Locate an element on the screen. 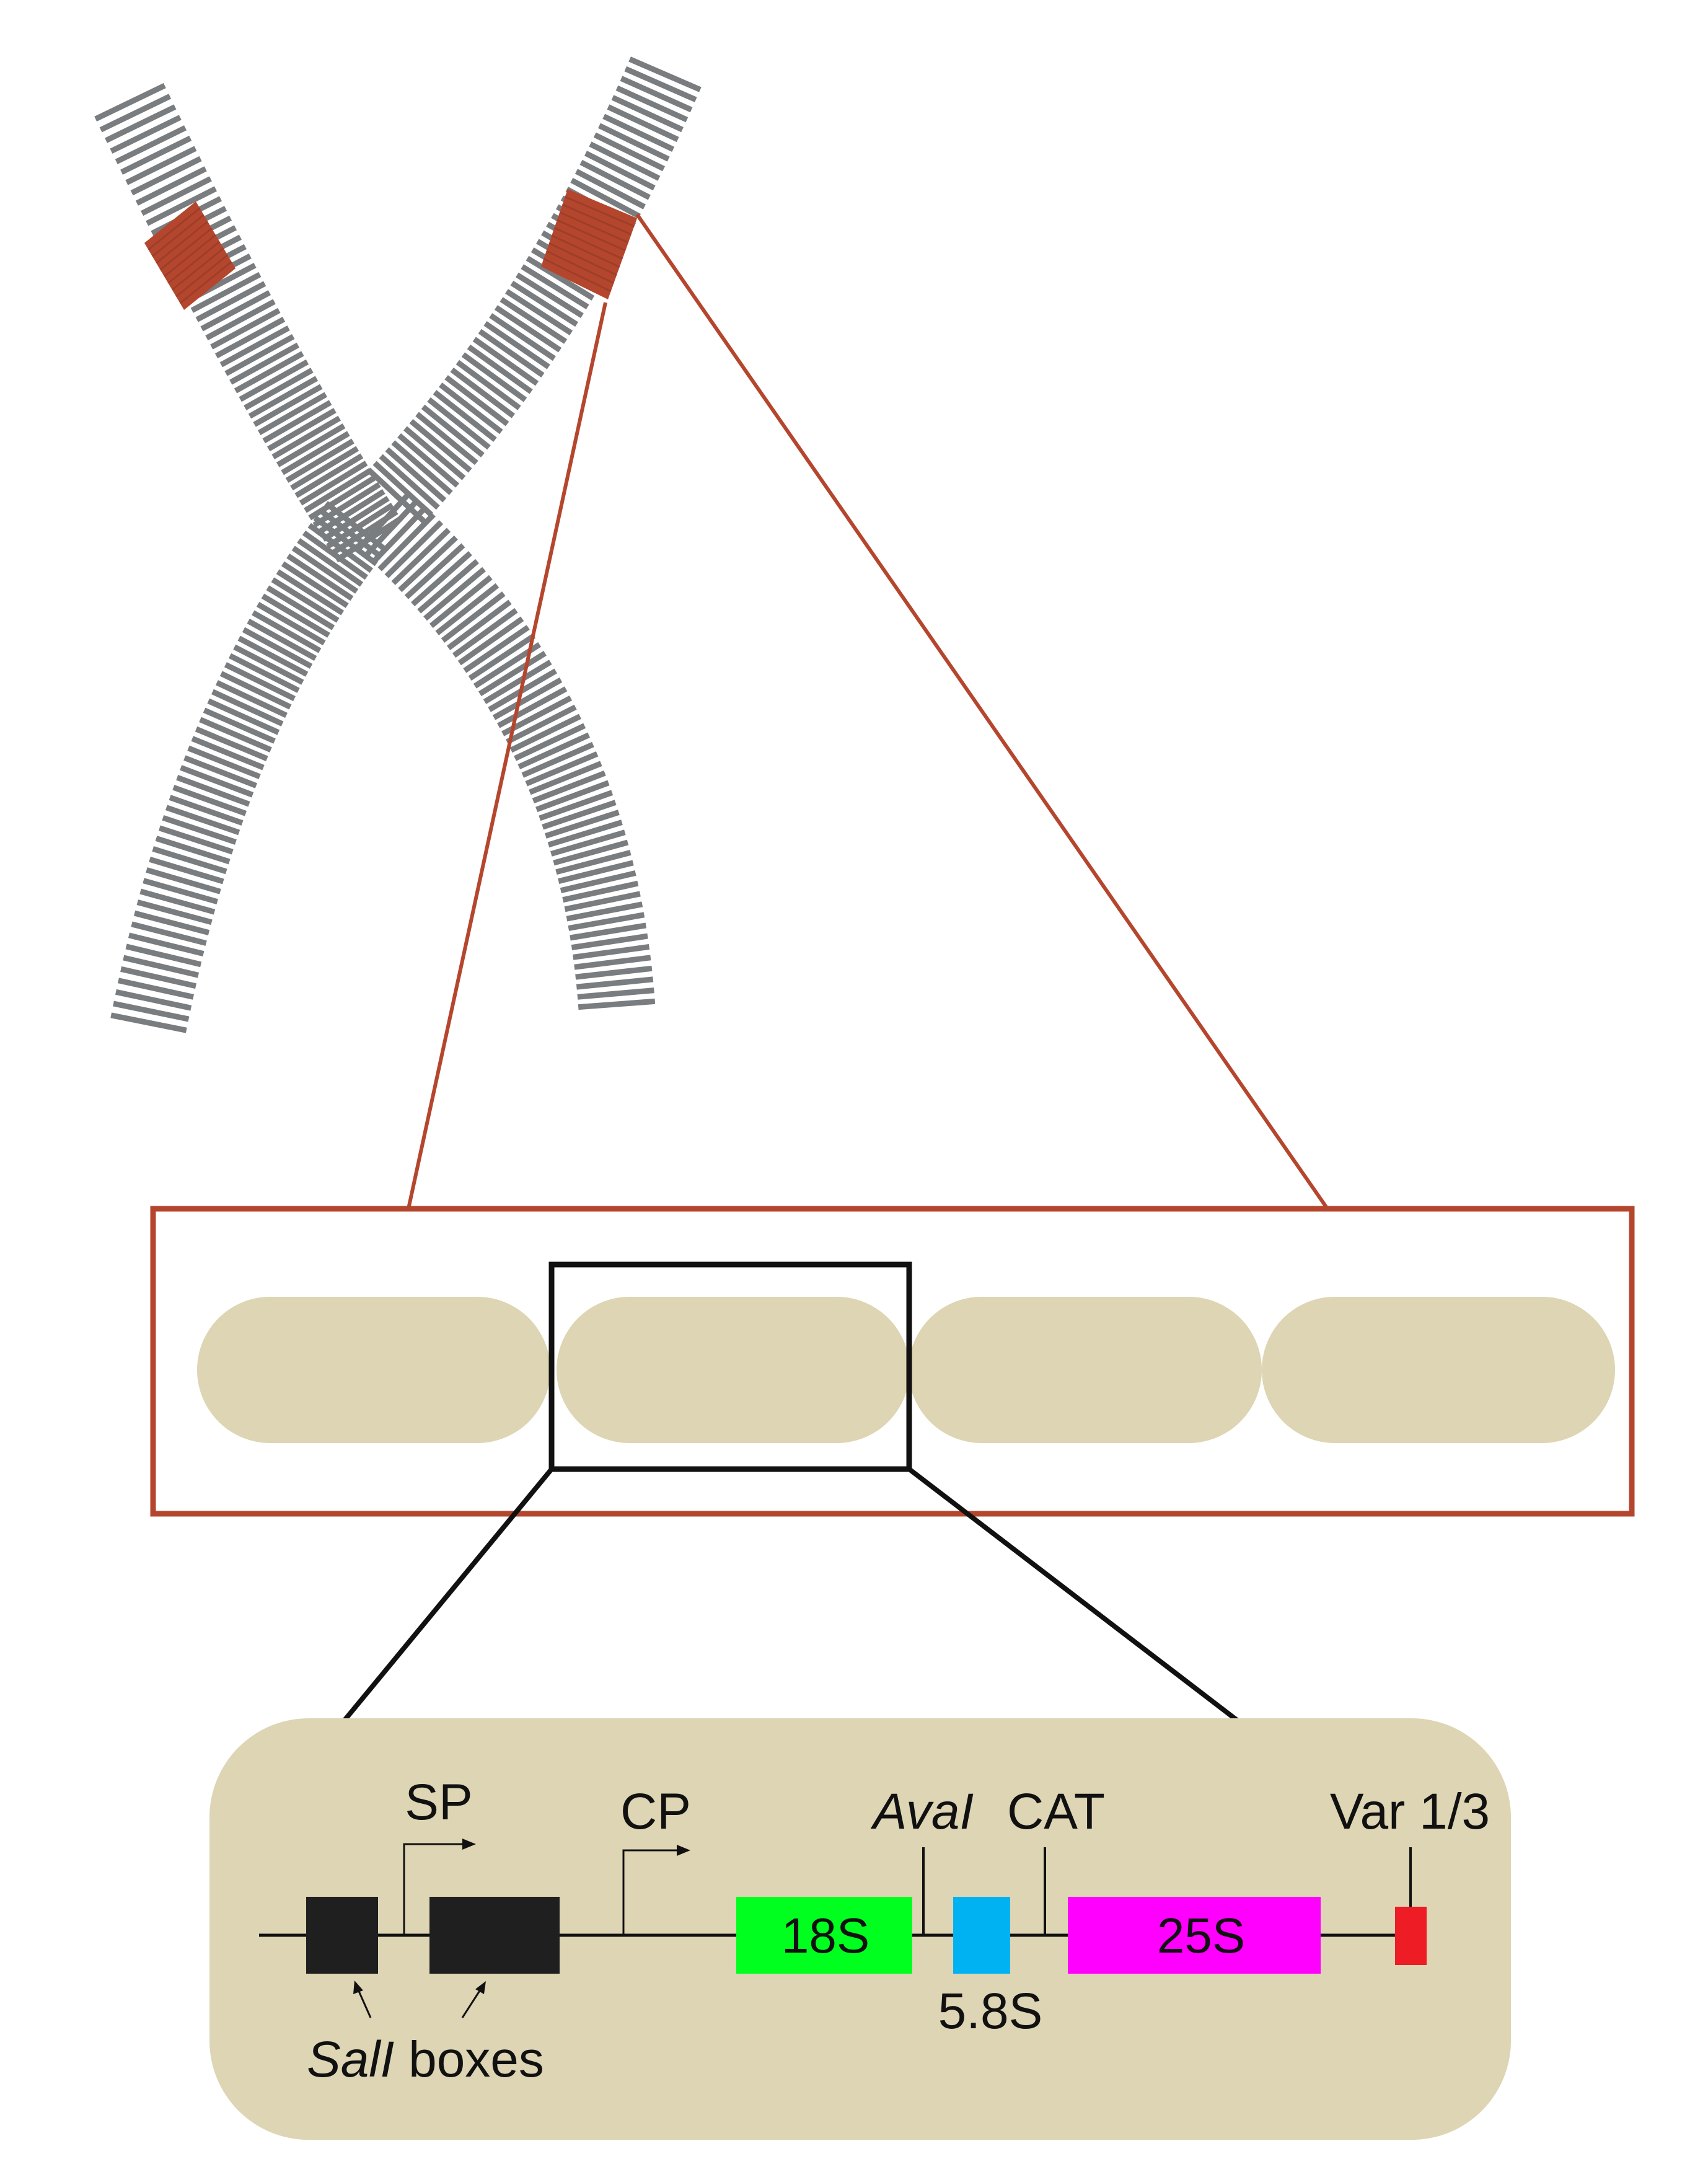 This screenshot has height=2177, width=1708. selected-unit-frame is located at coordinates (730, 1366).